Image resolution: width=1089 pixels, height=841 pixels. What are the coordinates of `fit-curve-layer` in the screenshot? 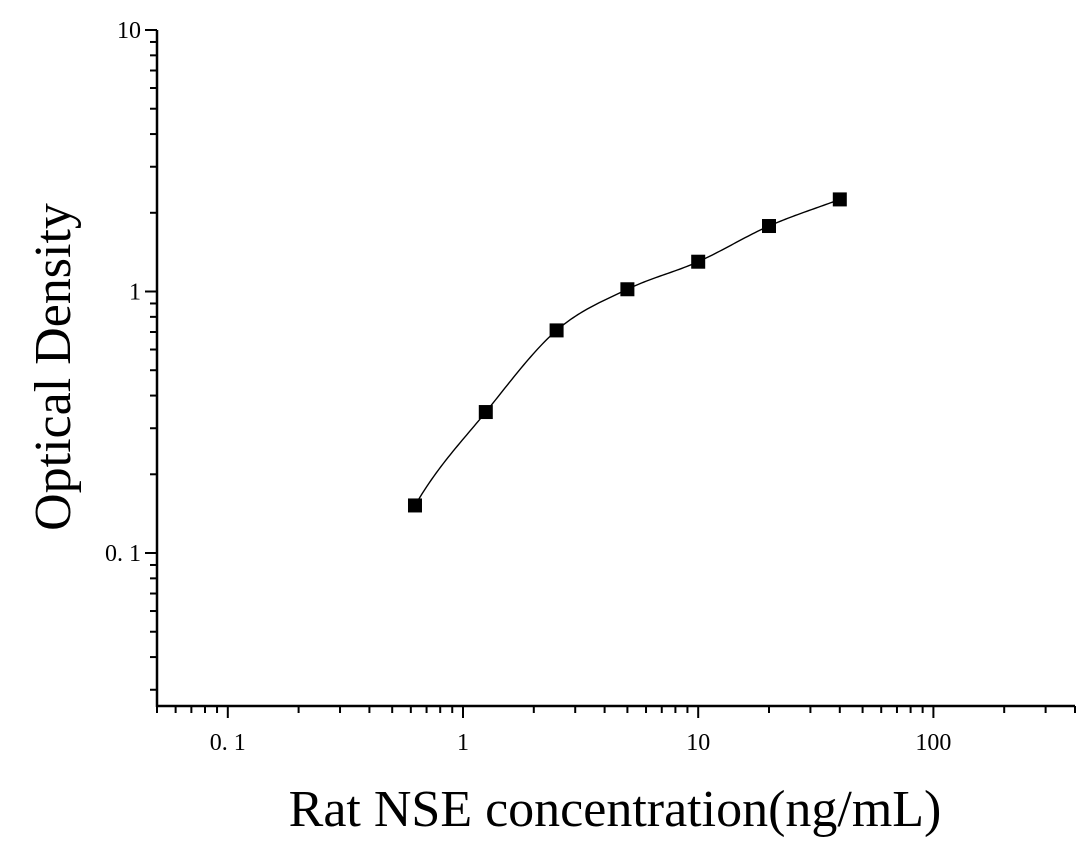 It's located at (627, 352).